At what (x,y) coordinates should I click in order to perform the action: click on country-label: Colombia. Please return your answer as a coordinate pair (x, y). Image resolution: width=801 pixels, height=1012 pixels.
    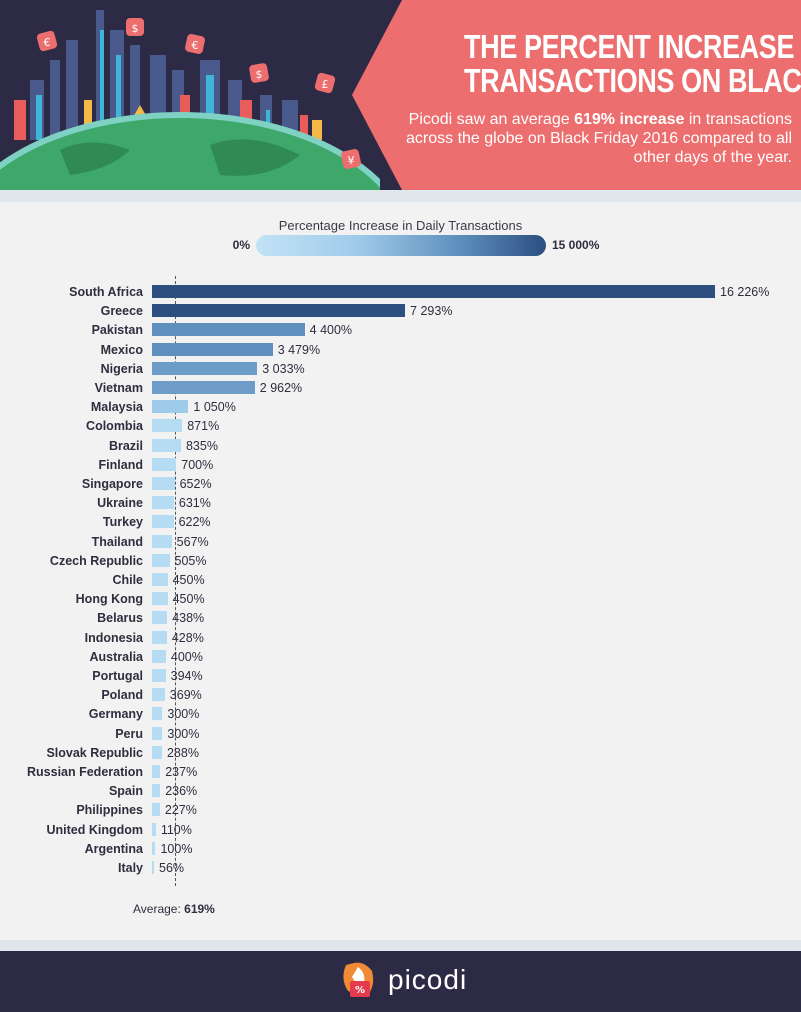
    Looking at the image, I should click on (114, 426).